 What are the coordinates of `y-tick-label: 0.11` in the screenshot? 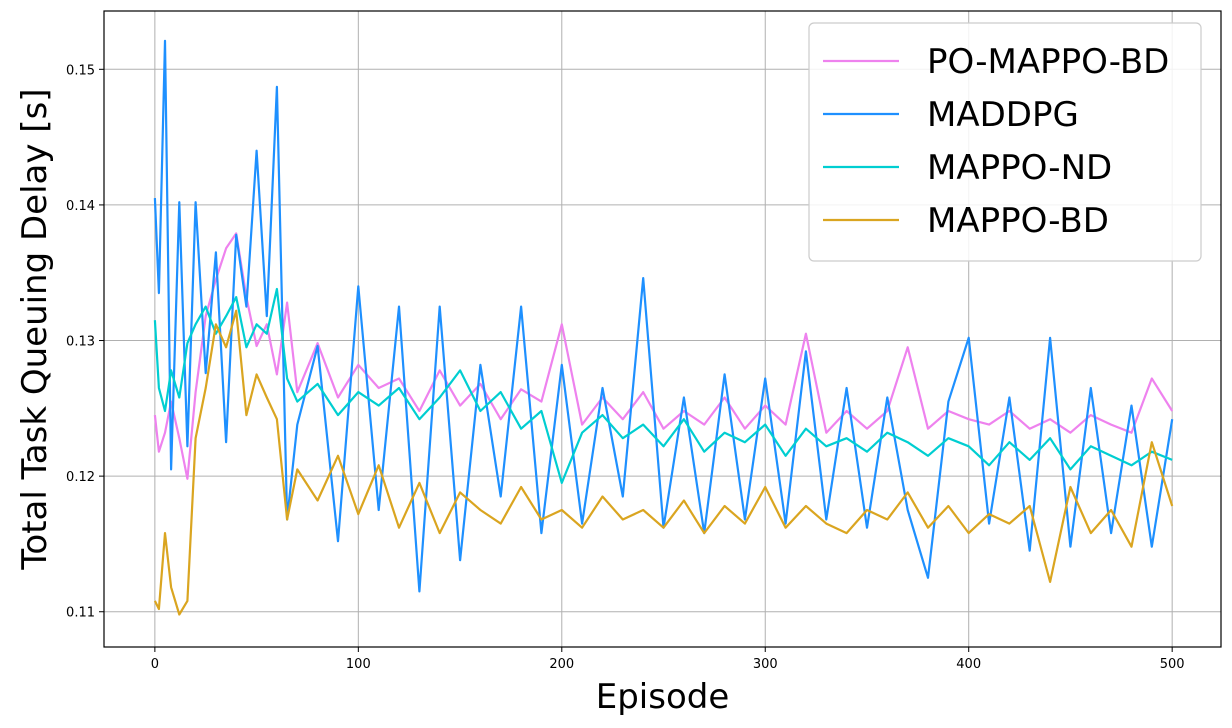 It's located at (80, 613).